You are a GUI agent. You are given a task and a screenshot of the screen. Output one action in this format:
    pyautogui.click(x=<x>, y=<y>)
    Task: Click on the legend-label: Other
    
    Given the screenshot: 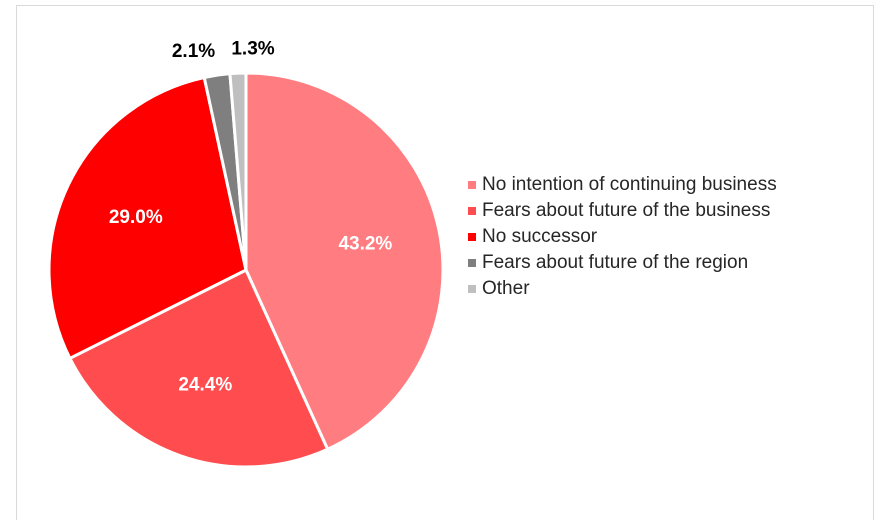 What is the action you would take?
    pyautogui.click(x=506, y=288)
    